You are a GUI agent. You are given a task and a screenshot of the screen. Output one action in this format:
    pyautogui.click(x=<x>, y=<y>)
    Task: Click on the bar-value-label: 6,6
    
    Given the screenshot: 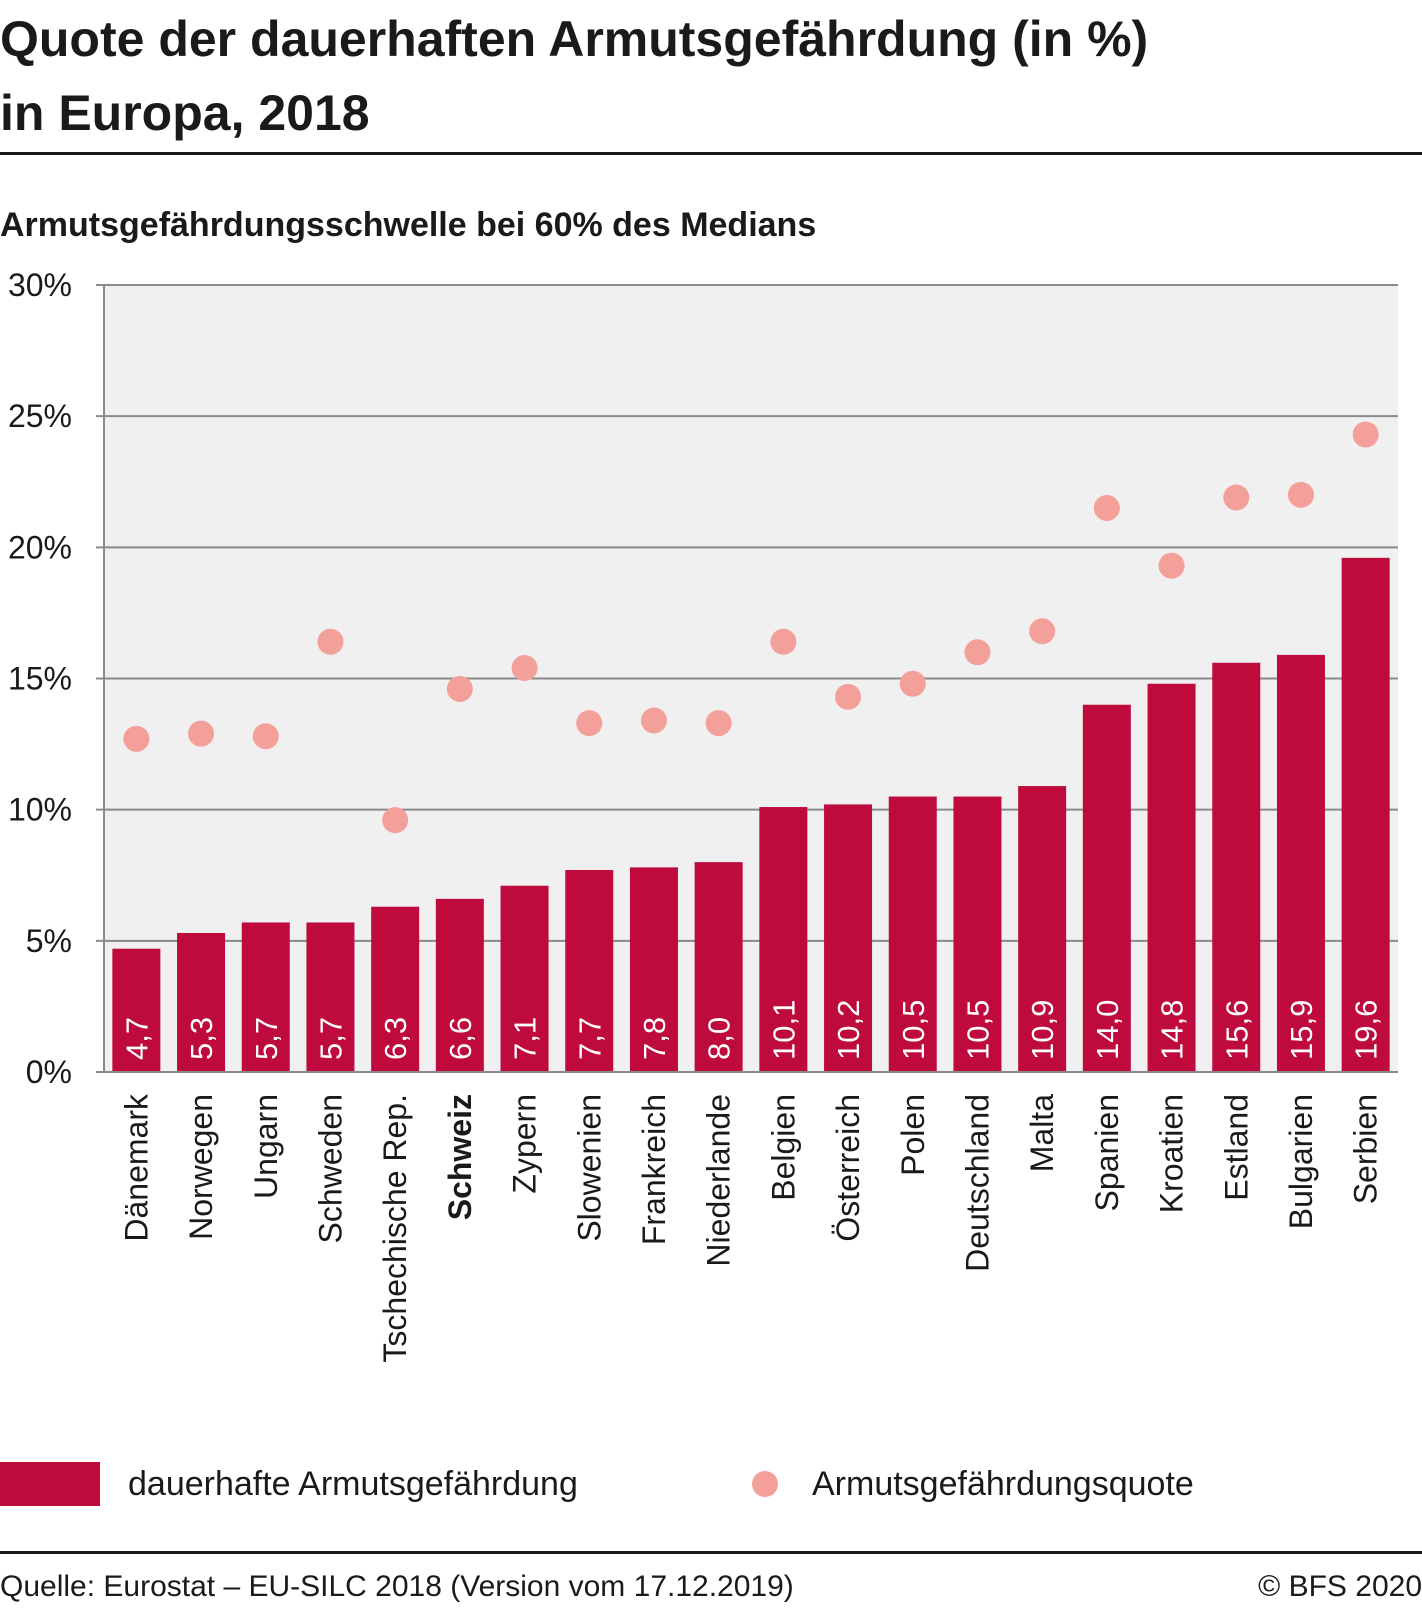 What is the action you would take?
    pyautogui.click(x=460, y=1038)
    